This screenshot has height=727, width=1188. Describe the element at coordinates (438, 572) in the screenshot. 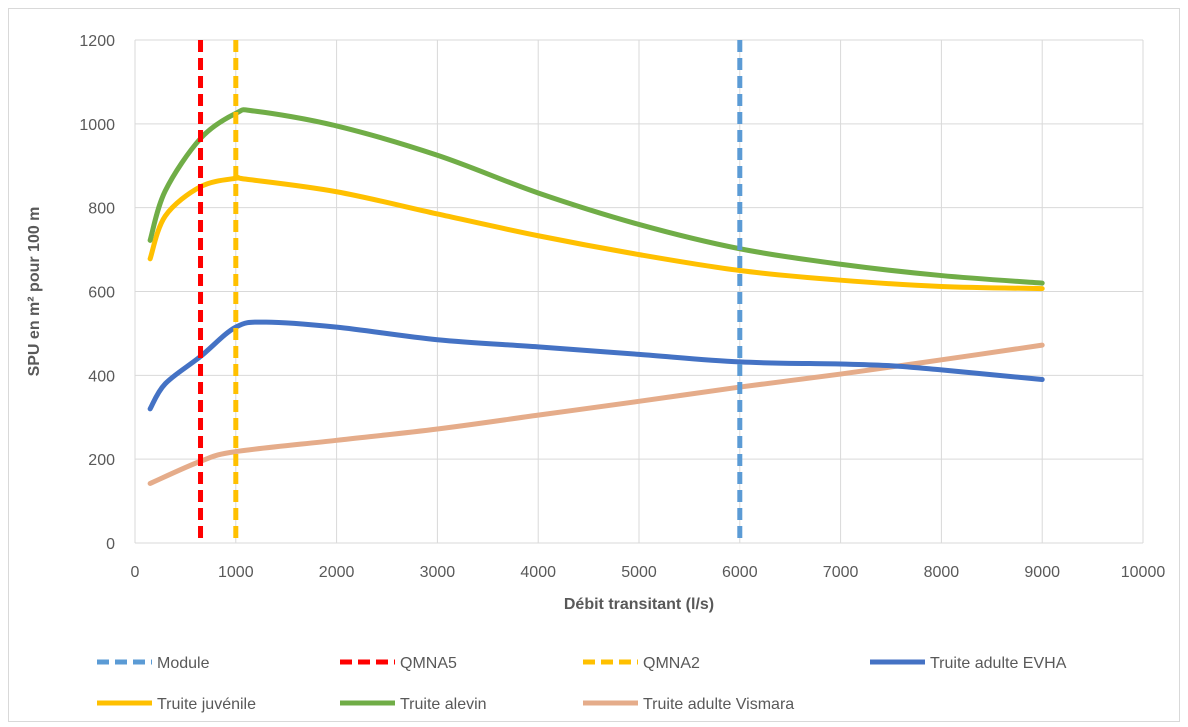

I see `x-tick-label: 3000` at that location.